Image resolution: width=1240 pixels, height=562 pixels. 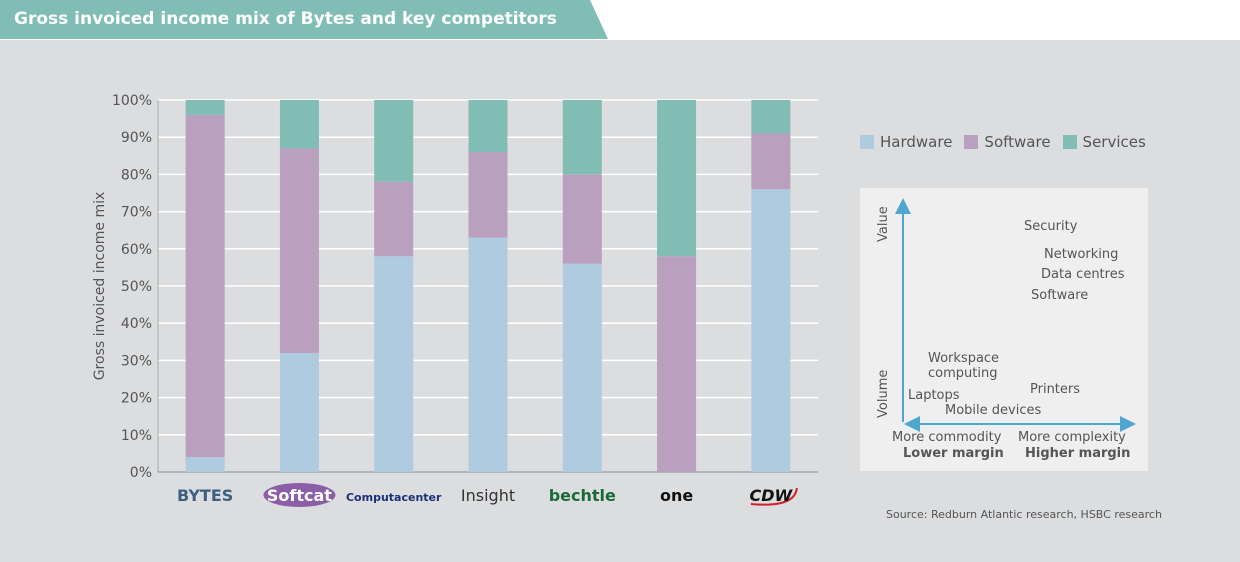 I want to click on y-tick-label: 80%, so click(x=136, y=175).